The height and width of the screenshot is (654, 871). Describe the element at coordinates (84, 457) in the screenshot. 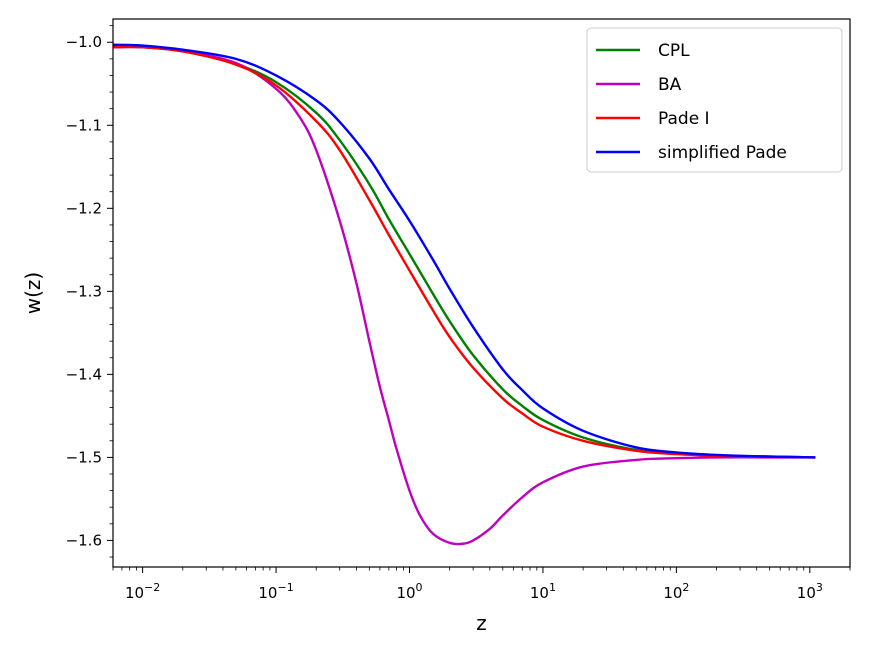

I see `y-tick-label: −1.5` at that location.